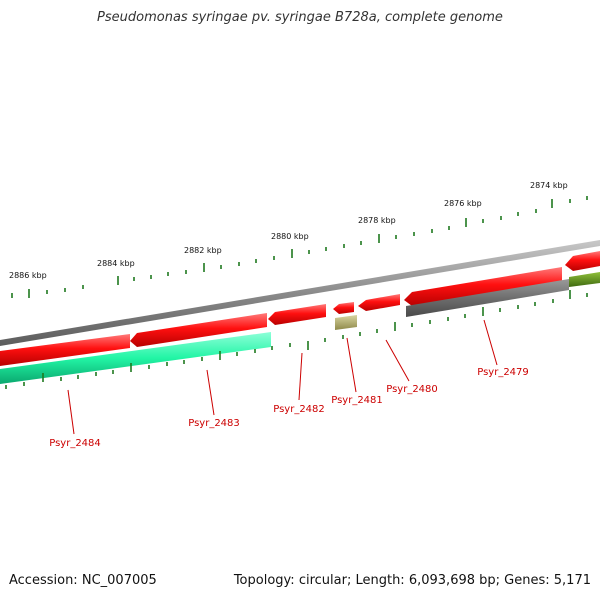 The height and width of the screenshot is (600, 600). Describe the element at coordinates (43, 580) in the screenshot. I see `accession-label: Accession:` at that location.